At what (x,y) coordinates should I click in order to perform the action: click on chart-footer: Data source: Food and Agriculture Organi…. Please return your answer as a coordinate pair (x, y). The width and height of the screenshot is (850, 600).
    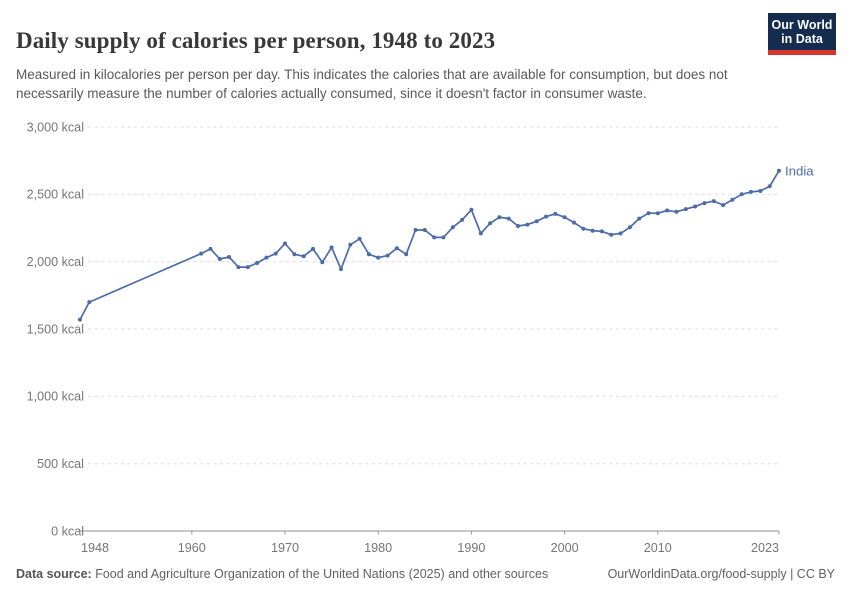
    Looking at the image, I should click on (425, 574).